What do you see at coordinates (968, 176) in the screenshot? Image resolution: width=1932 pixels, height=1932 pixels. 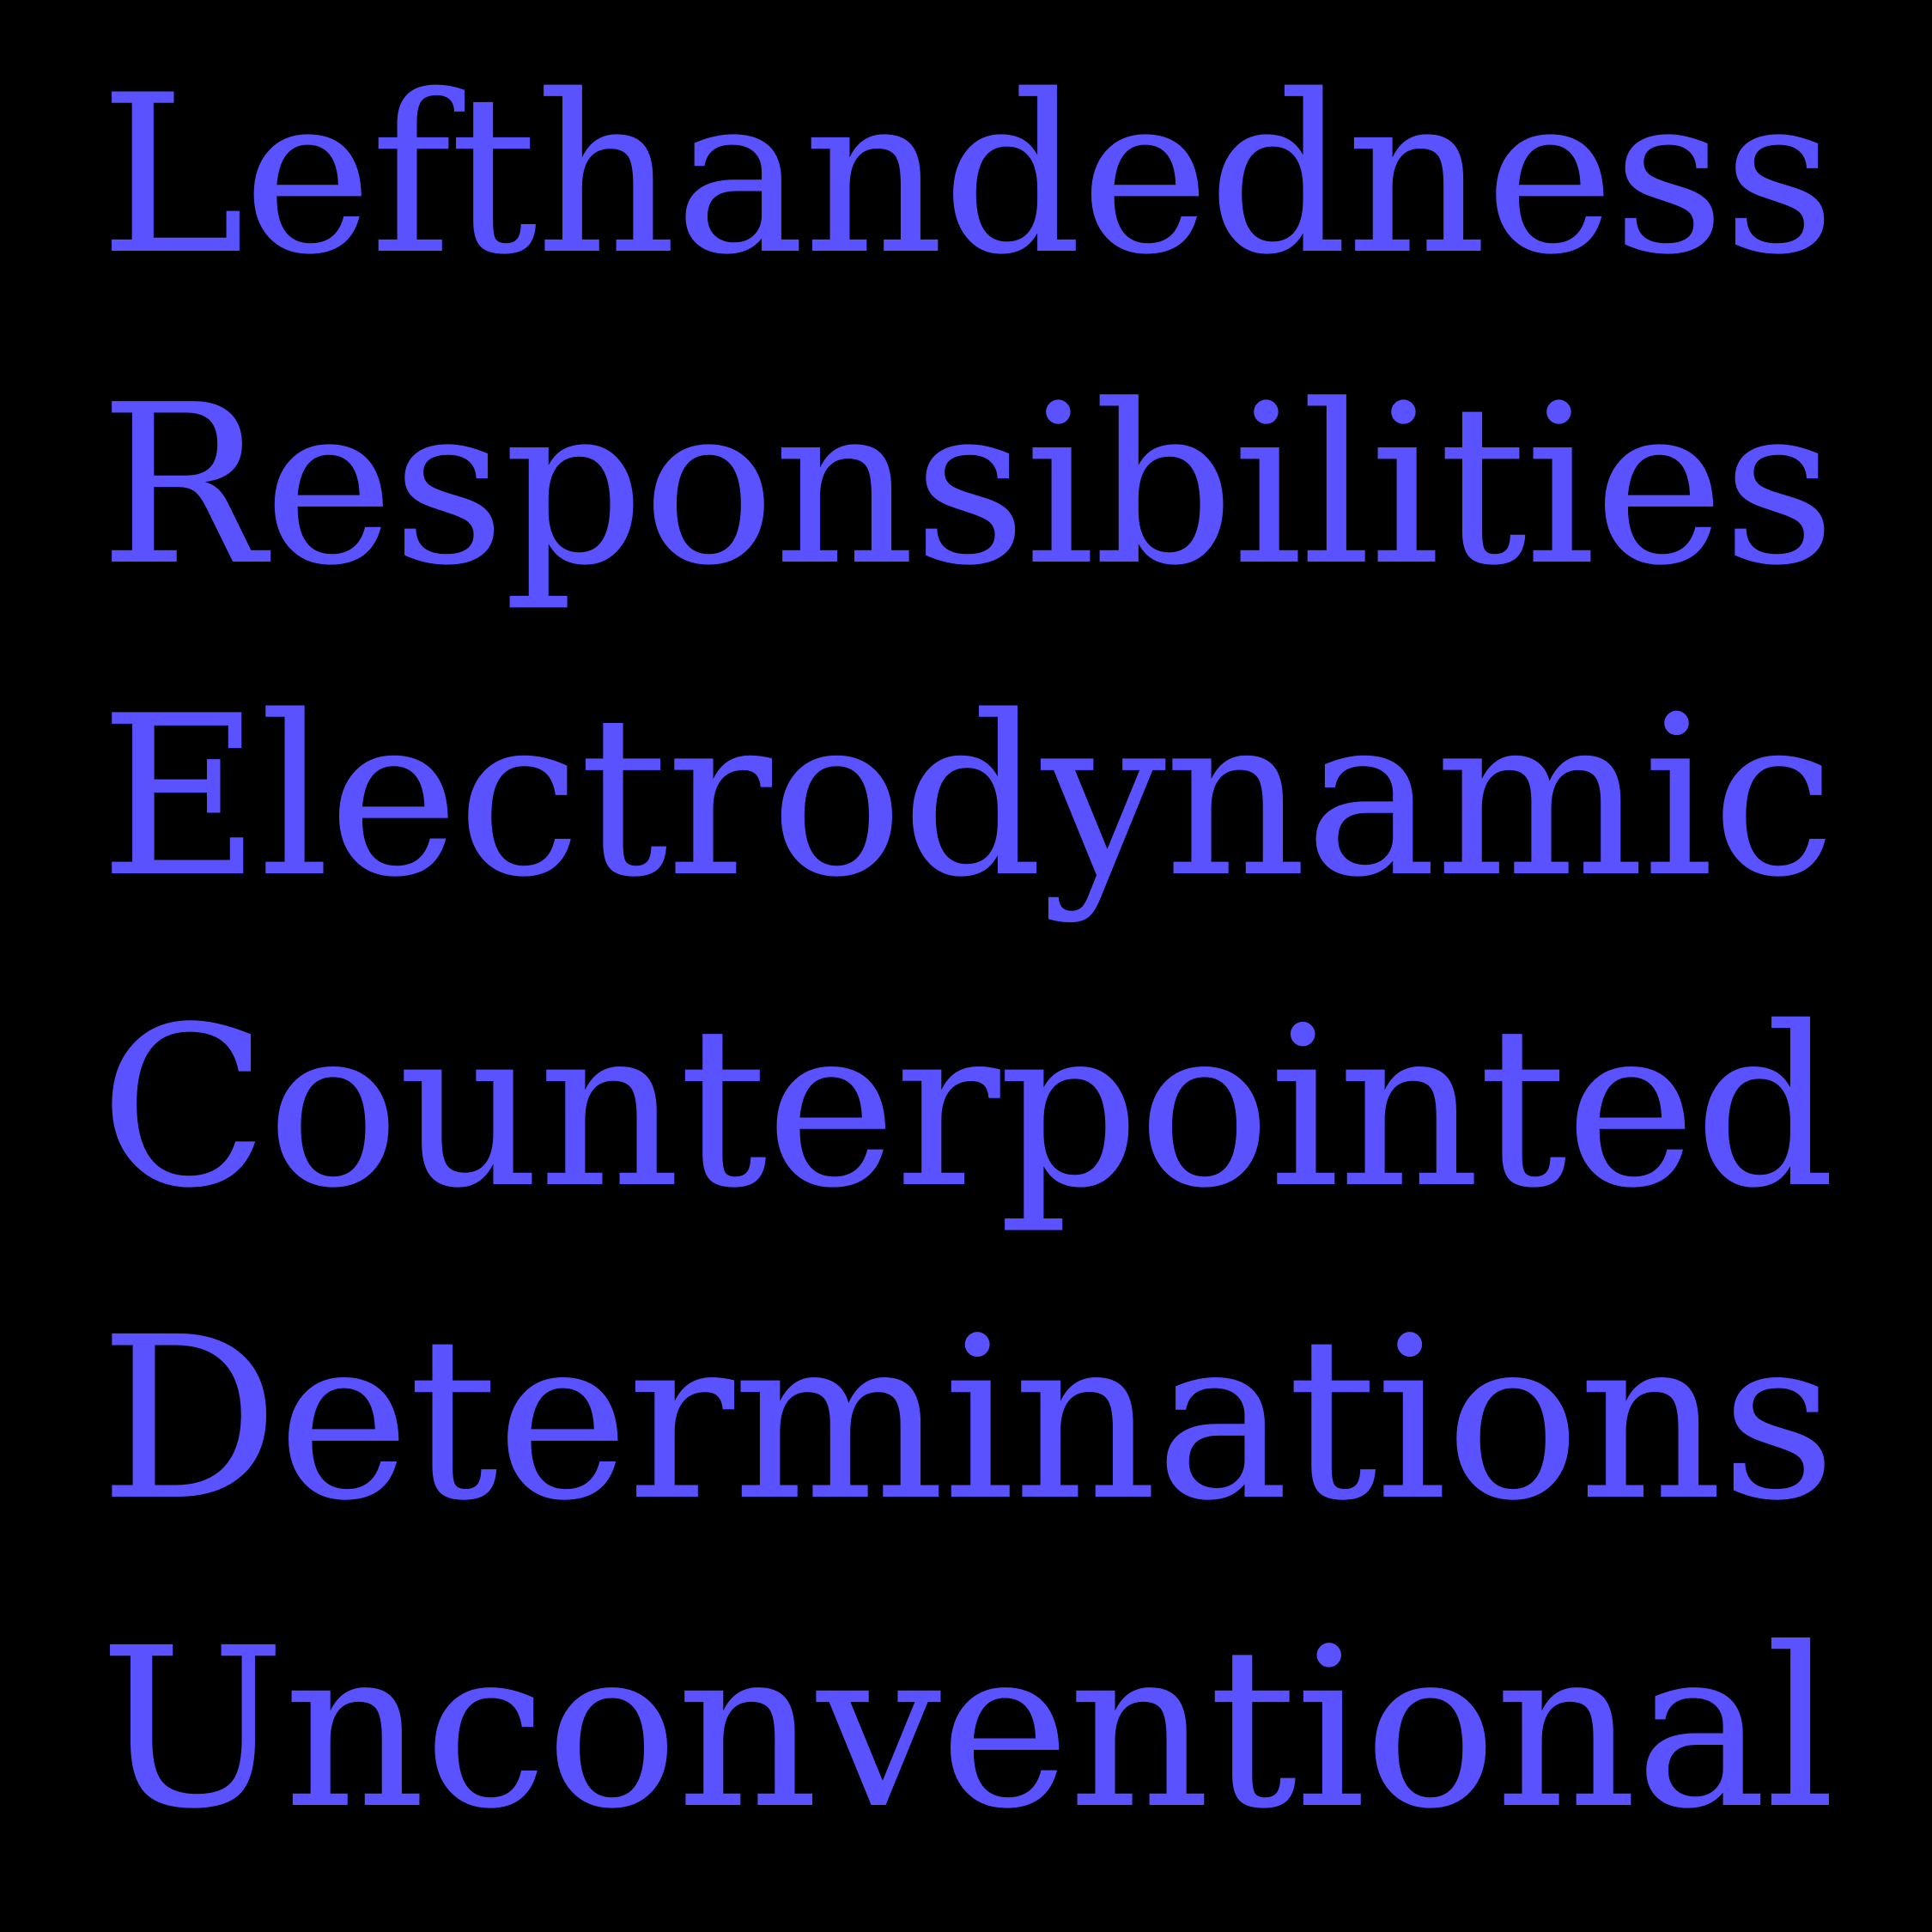 I see `word-1: Lefthandedness` at bounding box center [968, 176].